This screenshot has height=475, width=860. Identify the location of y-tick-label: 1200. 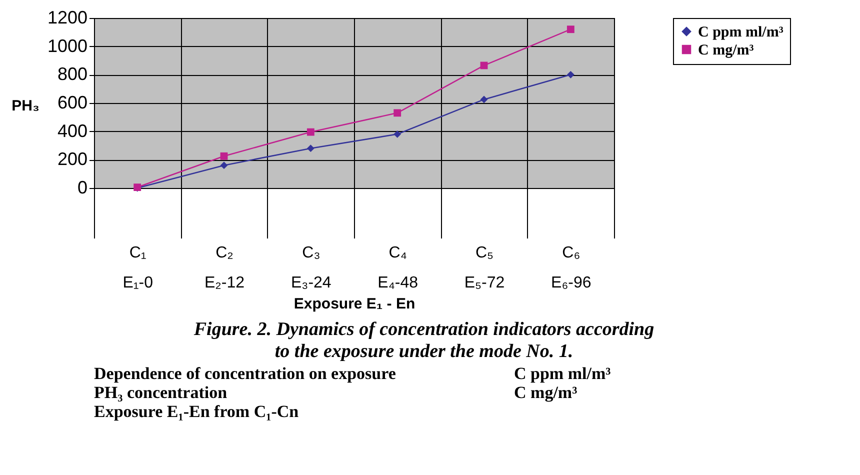
(67, 18).